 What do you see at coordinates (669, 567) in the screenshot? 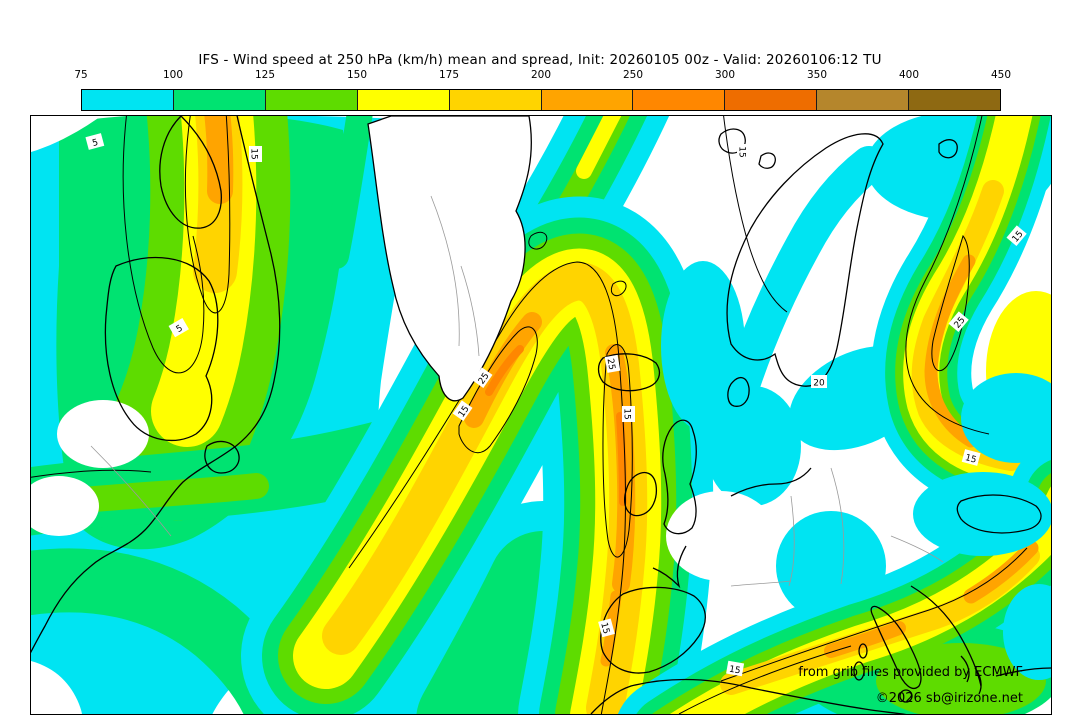
I see `coastline-france` at bounding box center [669, 567].